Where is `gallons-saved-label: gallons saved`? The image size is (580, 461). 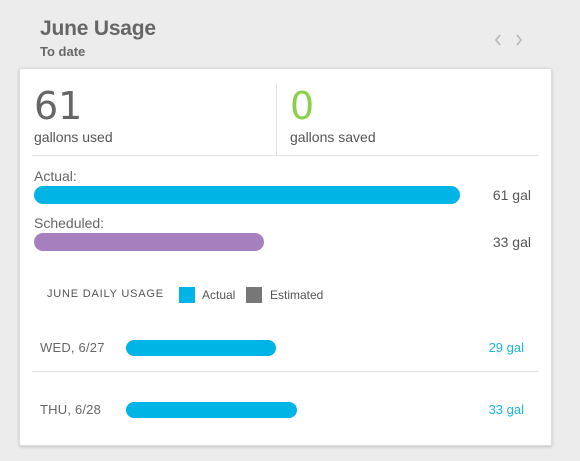
gallons-saved-label: gallons saved is located at coordinates (333, 137).